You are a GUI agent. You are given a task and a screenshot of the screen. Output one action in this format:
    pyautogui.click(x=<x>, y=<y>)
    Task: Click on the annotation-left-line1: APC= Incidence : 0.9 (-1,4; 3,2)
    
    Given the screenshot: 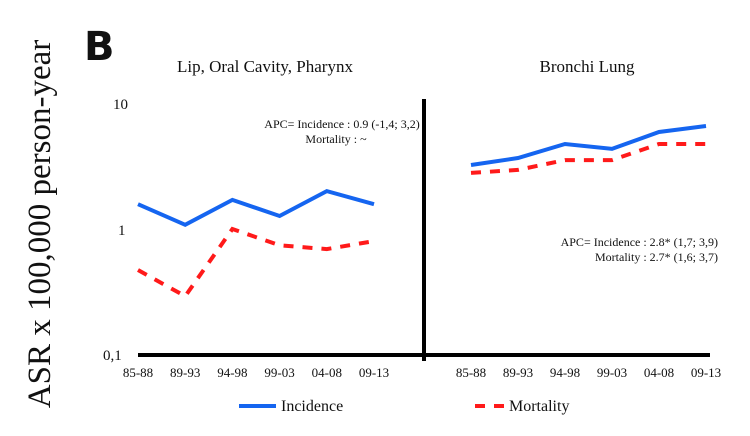 What is the action you would take?
    pyautogui.click(x=341, y=124)
    